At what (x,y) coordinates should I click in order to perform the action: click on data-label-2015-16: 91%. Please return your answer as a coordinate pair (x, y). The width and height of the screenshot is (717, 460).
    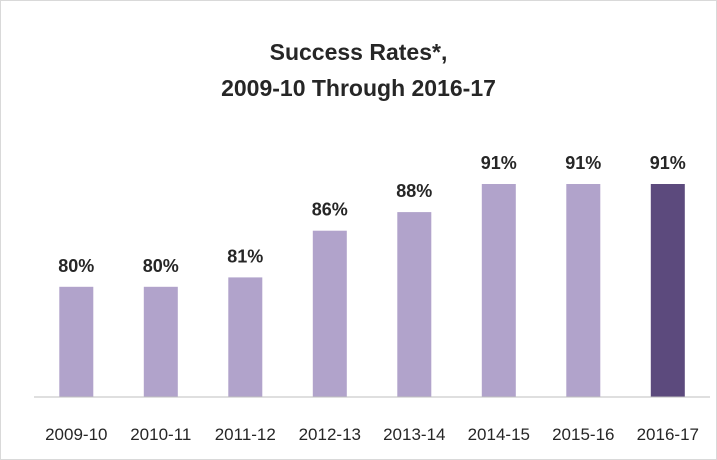
    Looking at the image, I should click on (583, 163).